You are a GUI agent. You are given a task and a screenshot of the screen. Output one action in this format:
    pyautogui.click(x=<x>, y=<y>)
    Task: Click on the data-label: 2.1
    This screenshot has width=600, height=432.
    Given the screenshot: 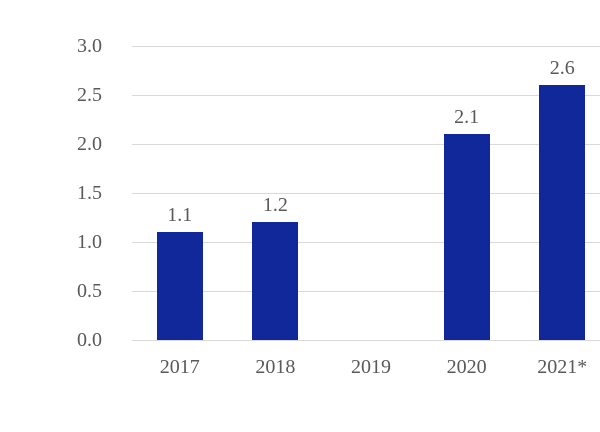 What is the action you would take?
    pyautogui.click(x=467, y=117)
    